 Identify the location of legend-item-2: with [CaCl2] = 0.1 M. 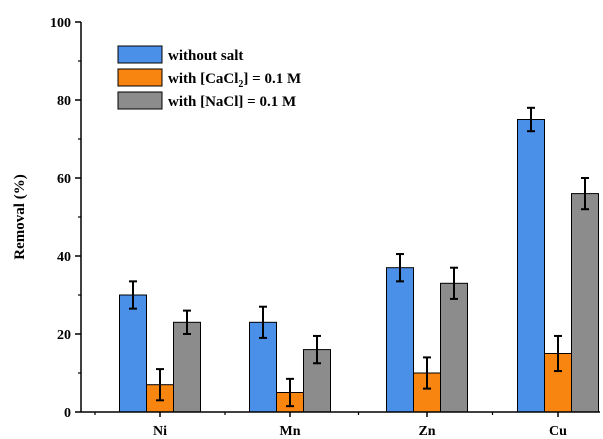
(209, 79).